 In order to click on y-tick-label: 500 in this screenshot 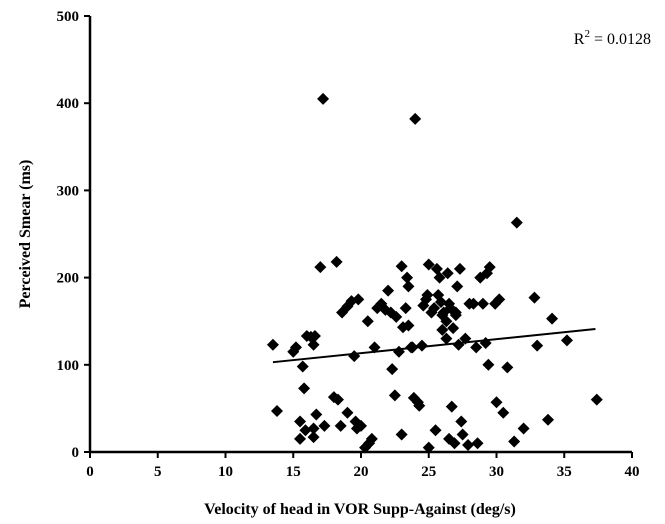, I will do `click(68, 17)`.